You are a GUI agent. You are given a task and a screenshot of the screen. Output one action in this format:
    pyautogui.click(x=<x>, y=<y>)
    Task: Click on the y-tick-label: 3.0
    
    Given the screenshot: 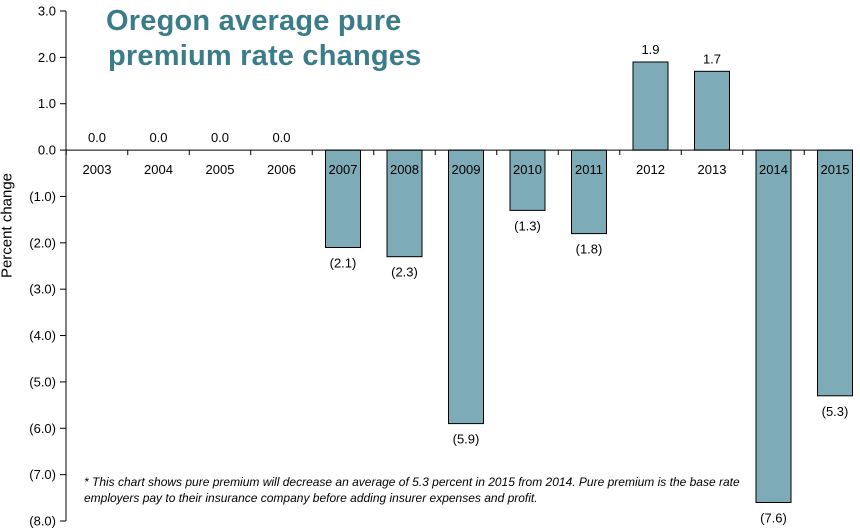 What is the action you would take?
    pyautogui.click(x=47, y=11)
    